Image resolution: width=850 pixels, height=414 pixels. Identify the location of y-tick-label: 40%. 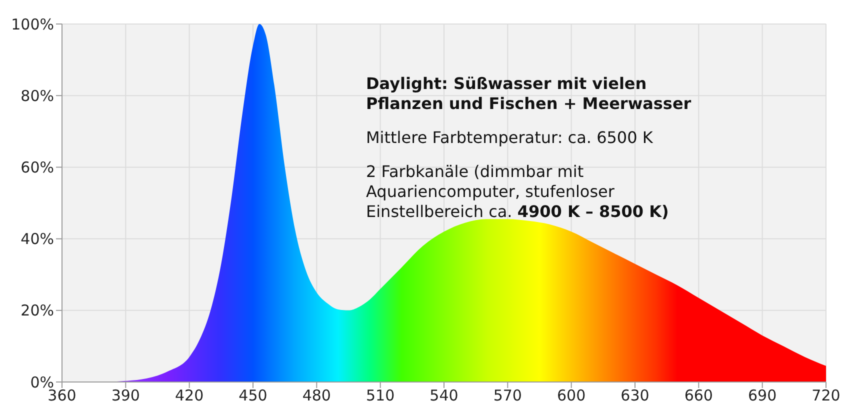
(37, 239).